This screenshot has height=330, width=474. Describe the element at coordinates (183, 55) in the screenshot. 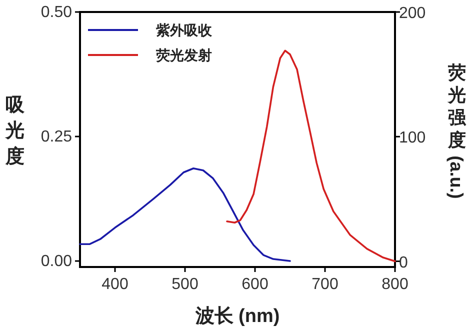

I see `legend-label: 荧光发射` at that location.